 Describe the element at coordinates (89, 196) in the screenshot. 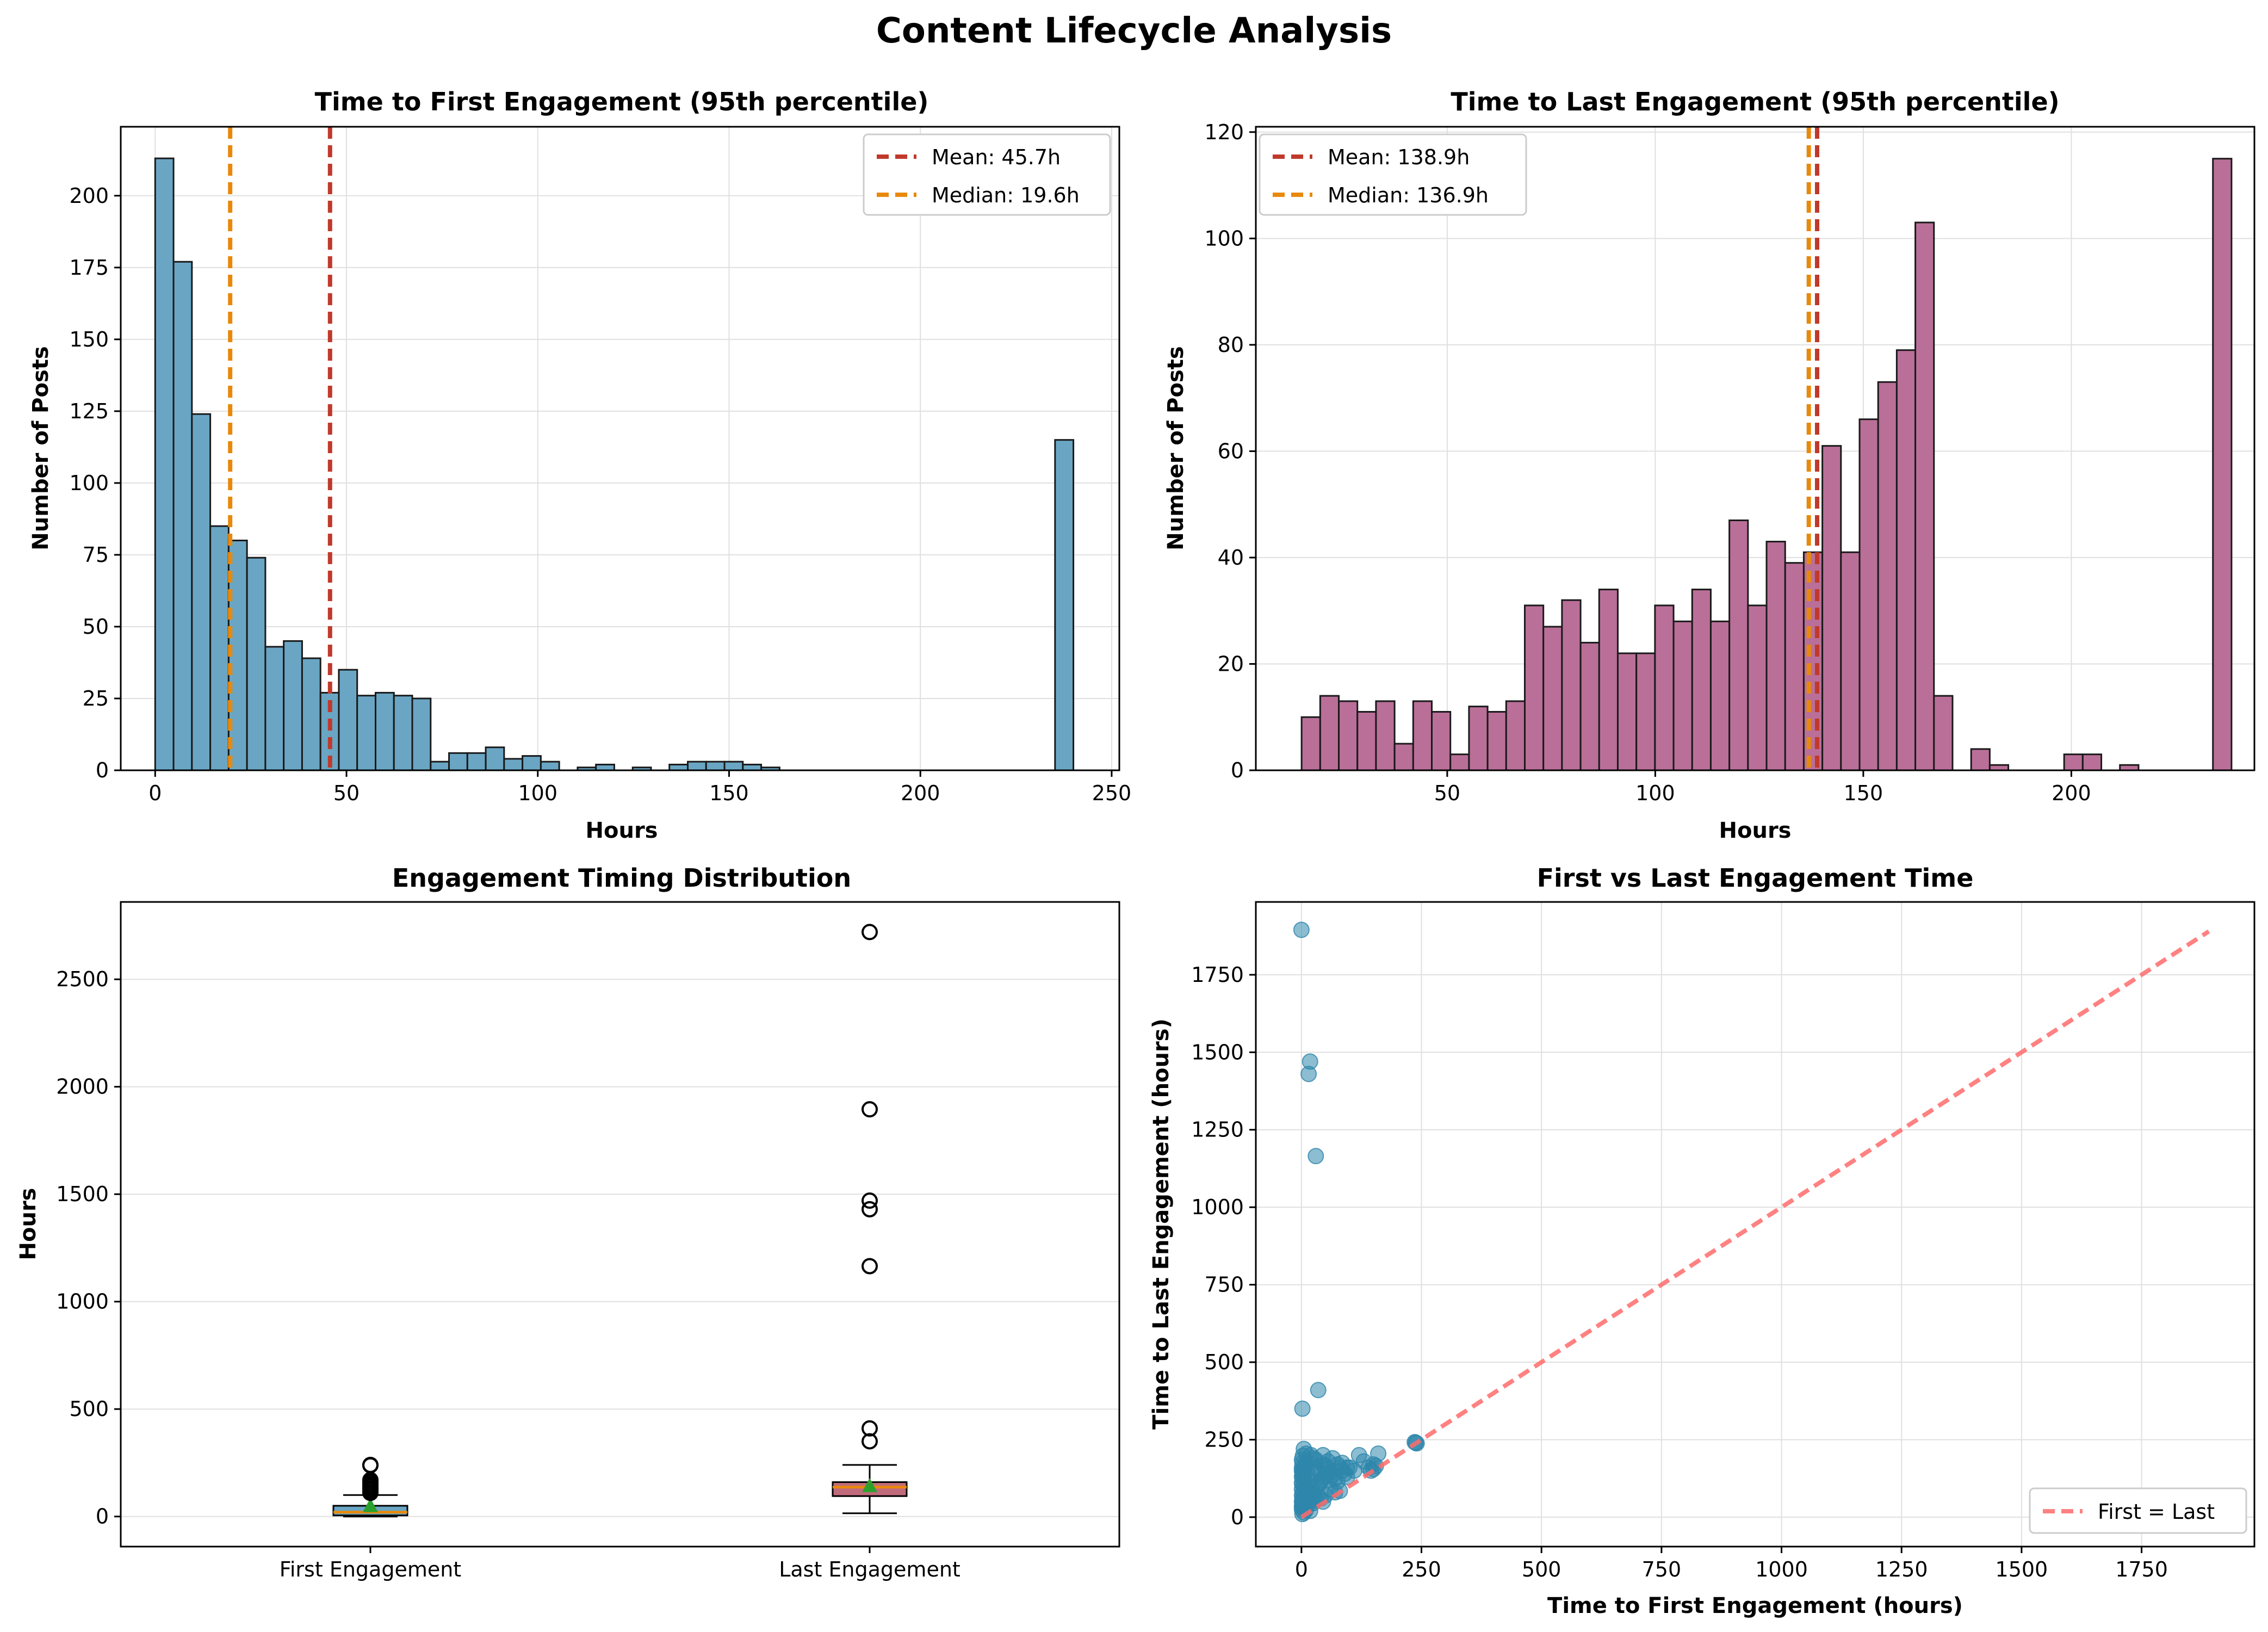

I see `y-tick-label: 200` at that location.